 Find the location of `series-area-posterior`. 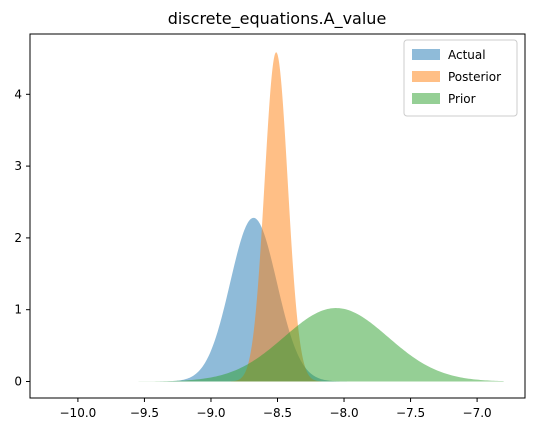

series-area-posterior is located at coordinates (276, 217).